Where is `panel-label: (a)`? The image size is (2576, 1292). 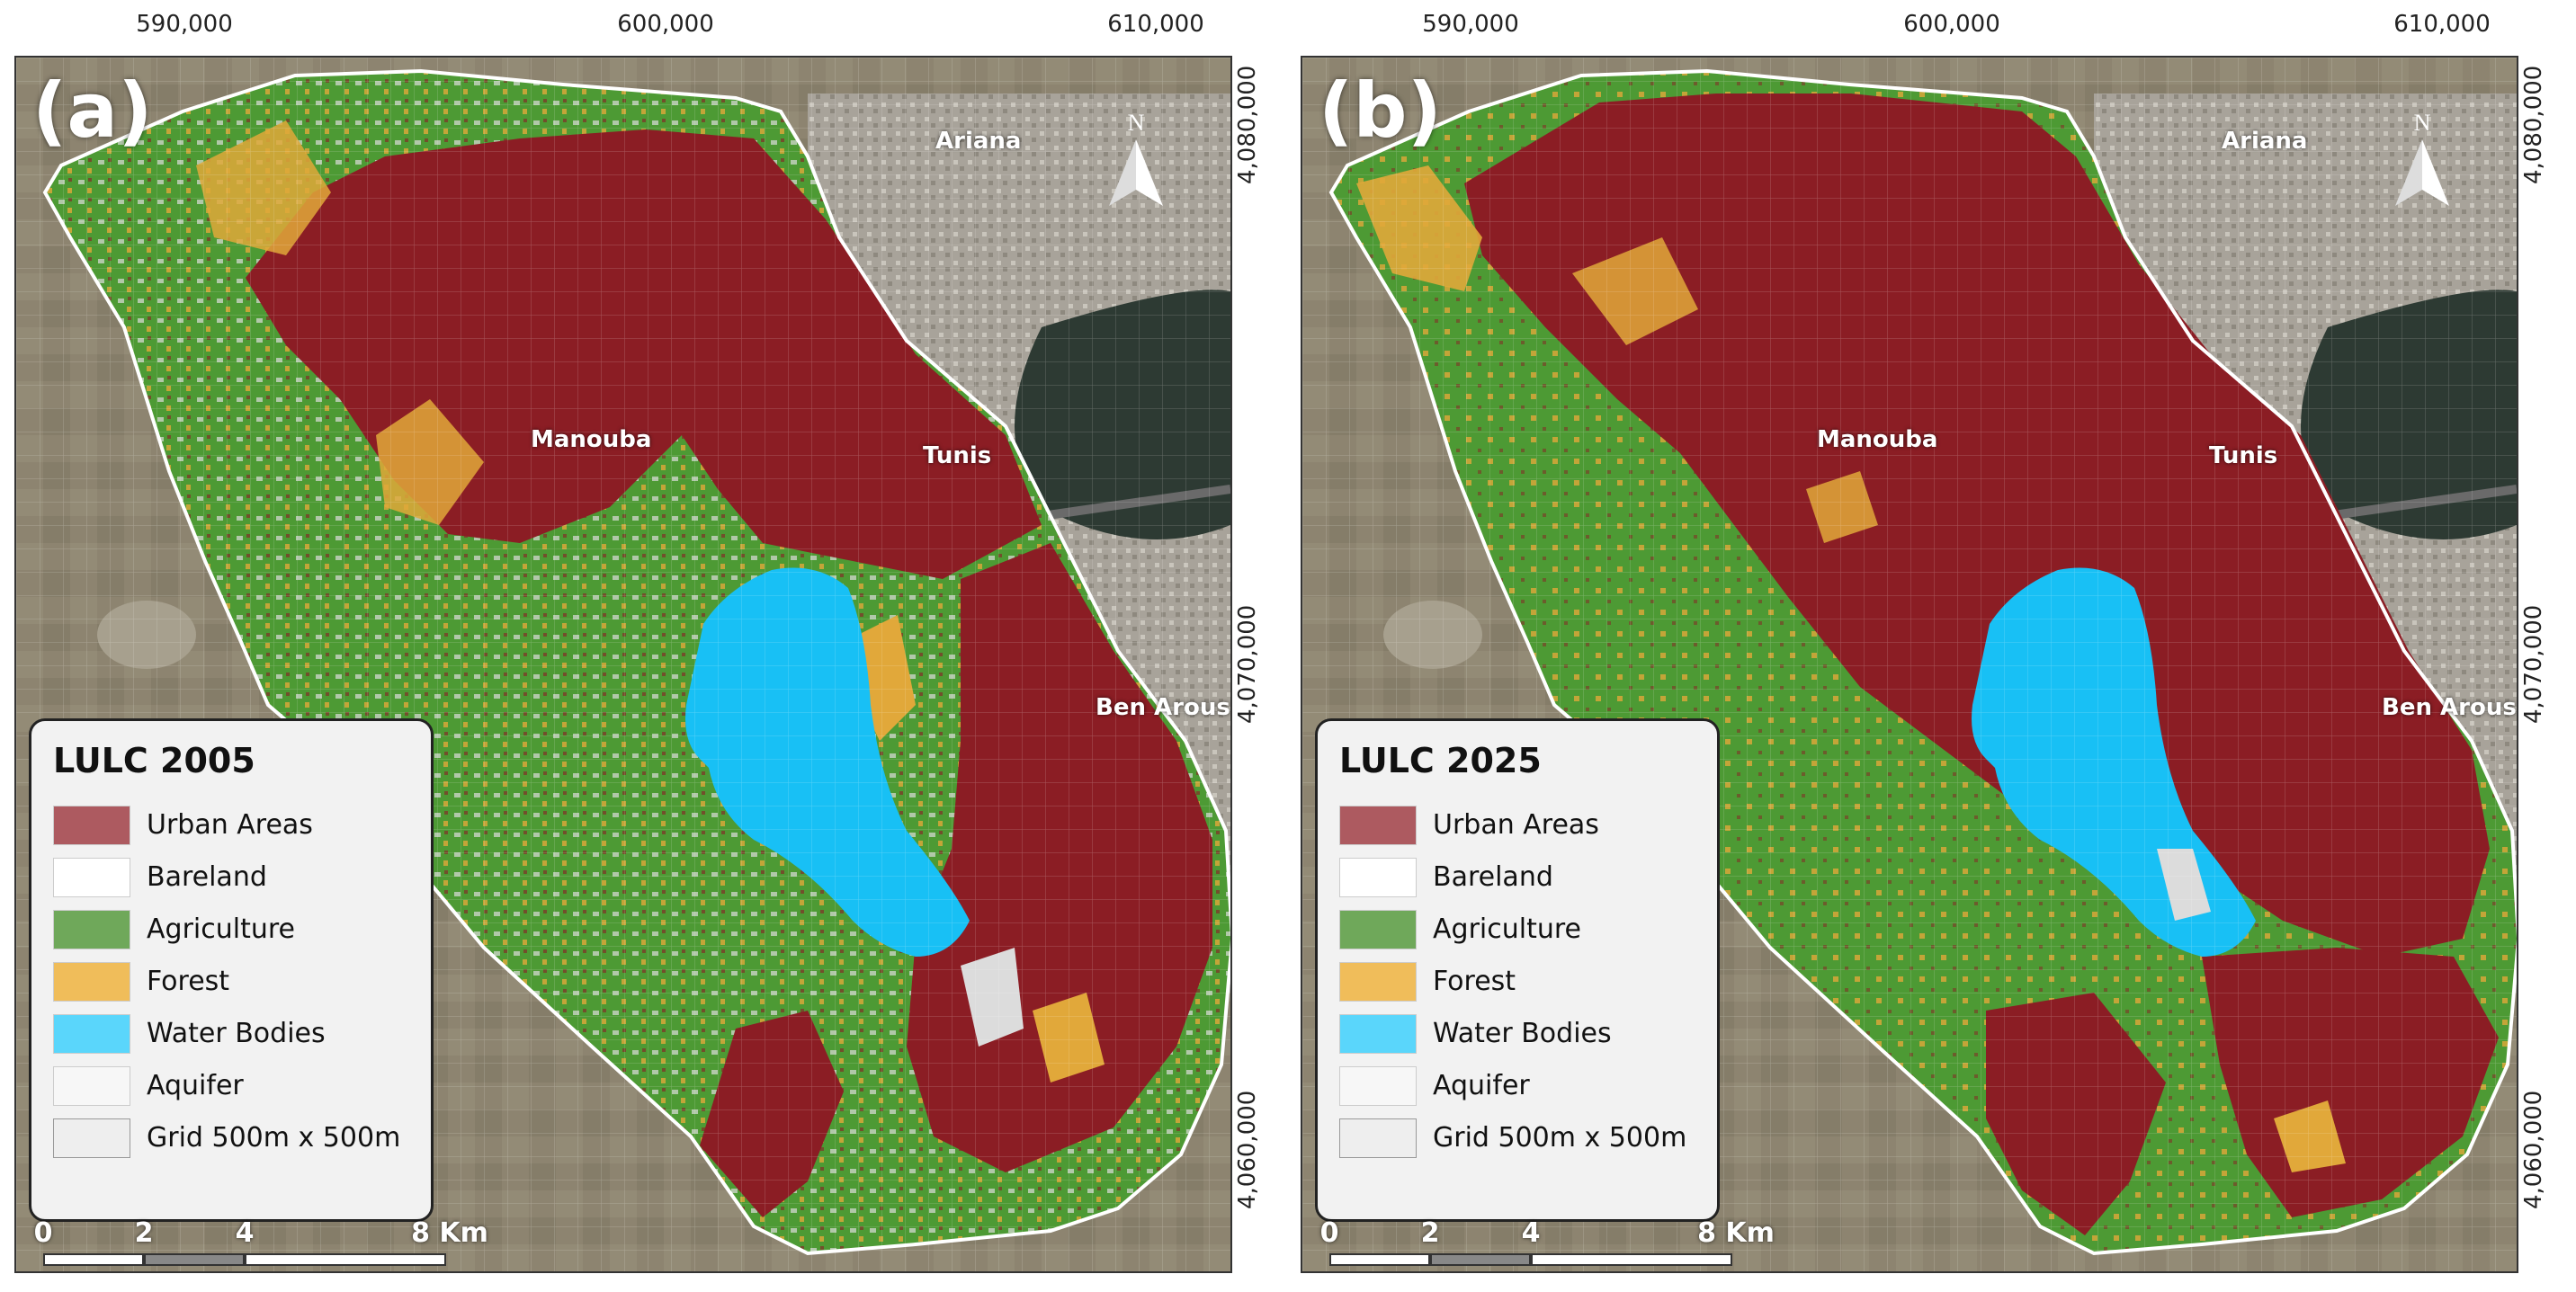
panel-label: (a) is located at coordinates (92, 111).